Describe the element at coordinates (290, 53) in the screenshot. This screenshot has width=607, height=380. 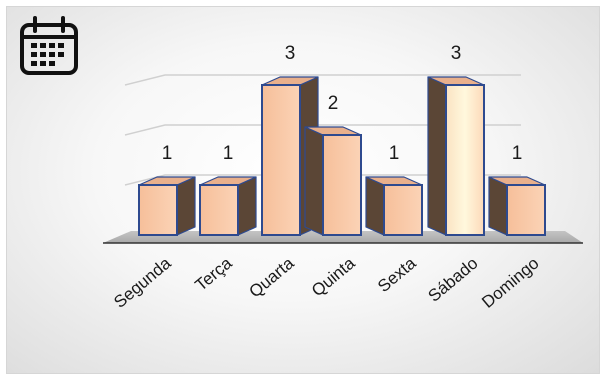
I see `data-label-quarta: 3` at that location.